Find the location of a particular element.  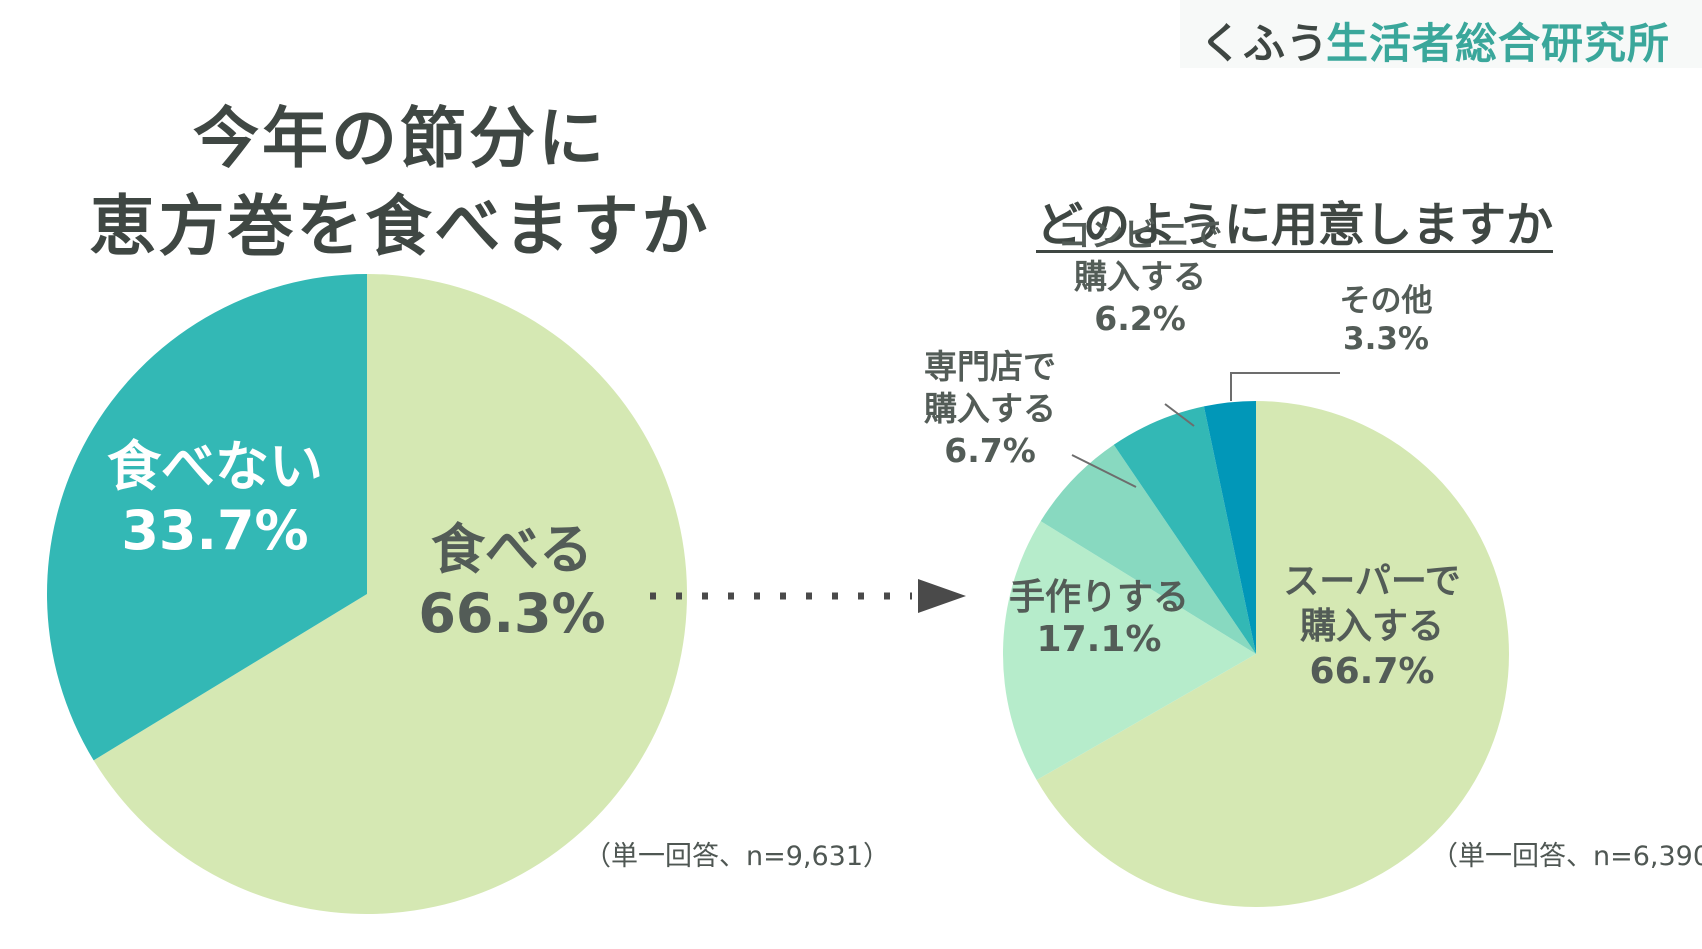

logo-brand: くふう is located at coordinates (1265, 43).